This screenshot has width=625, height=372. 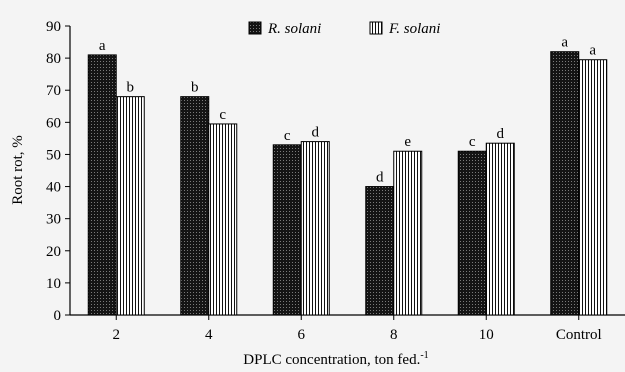 I want to click on y-tick-label: 80, so click(x=53, y=59).